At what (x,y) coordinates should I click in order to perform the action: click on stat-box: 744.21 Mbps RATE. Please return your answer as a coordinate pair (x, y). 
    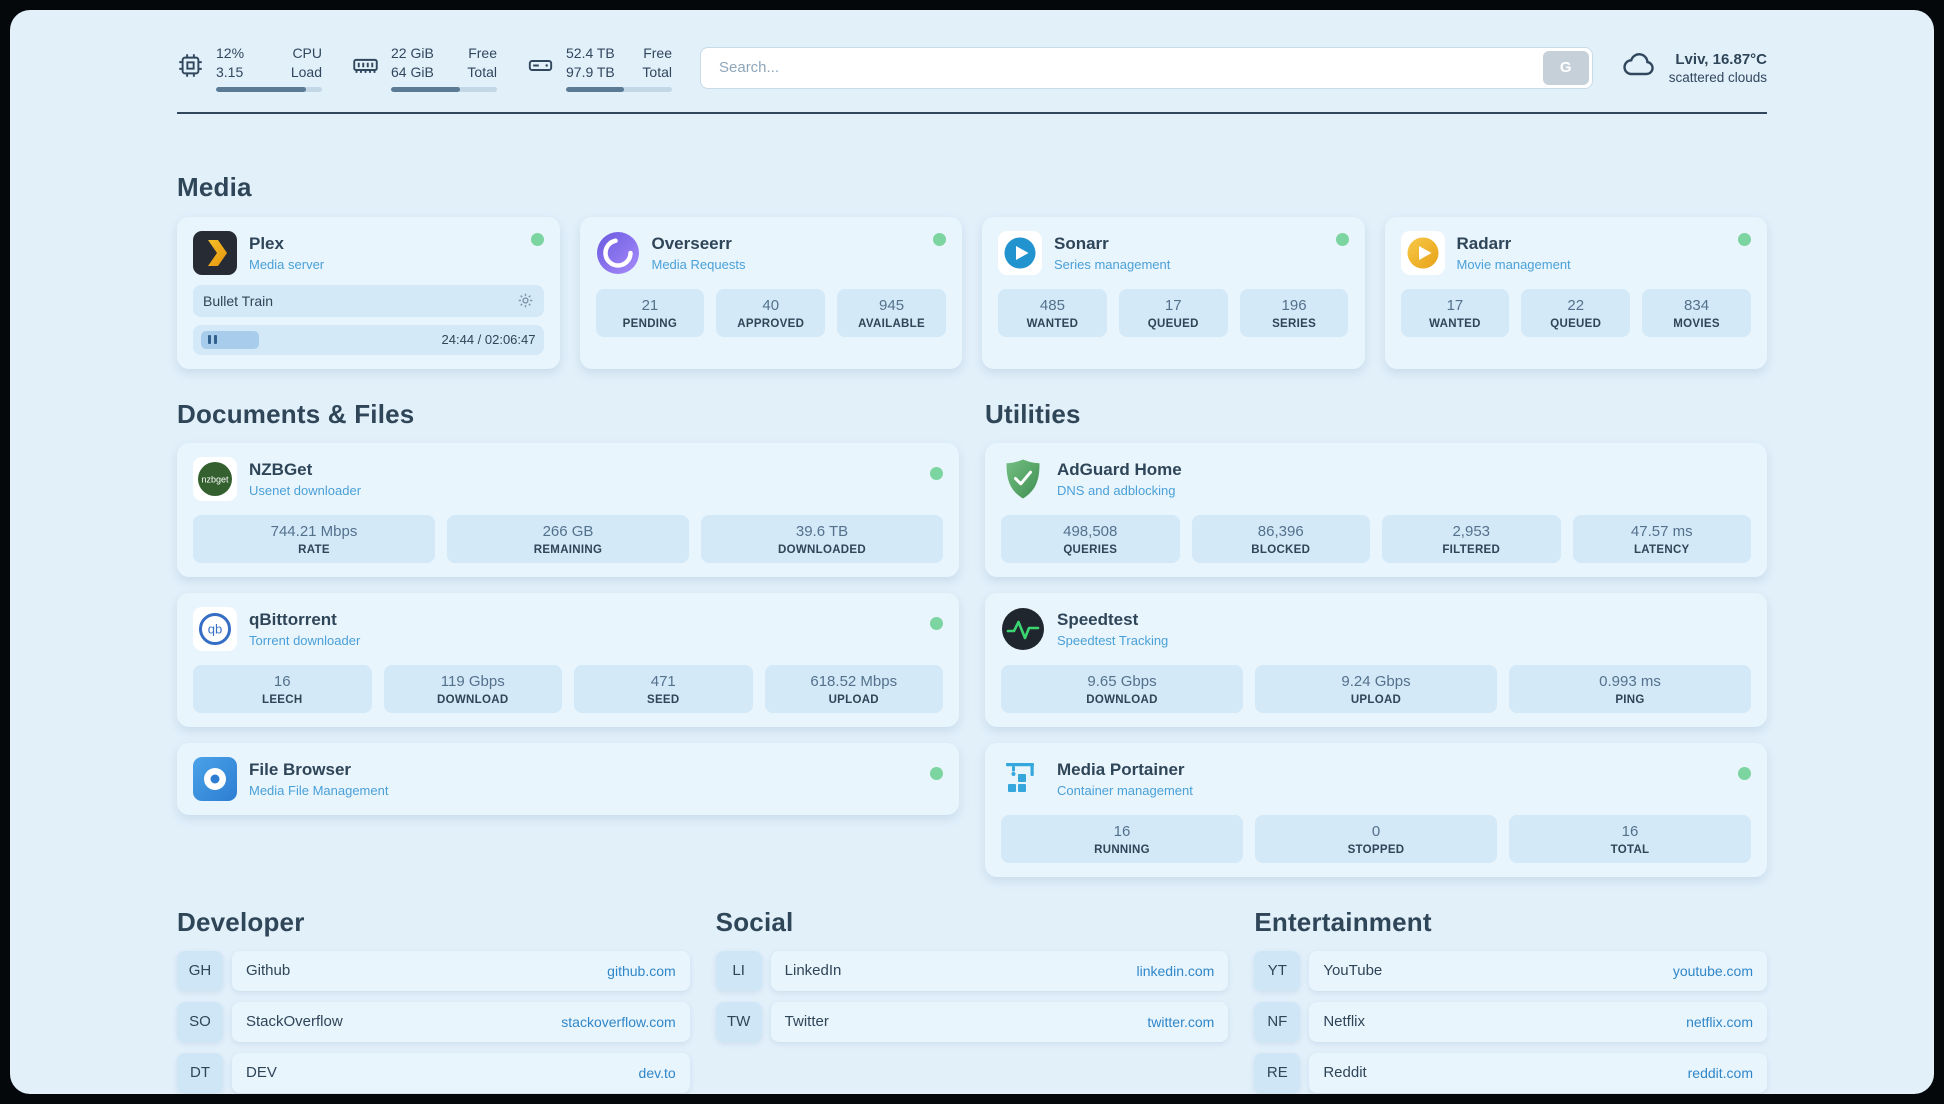
    Looking at the image, I should click on (314, 538).